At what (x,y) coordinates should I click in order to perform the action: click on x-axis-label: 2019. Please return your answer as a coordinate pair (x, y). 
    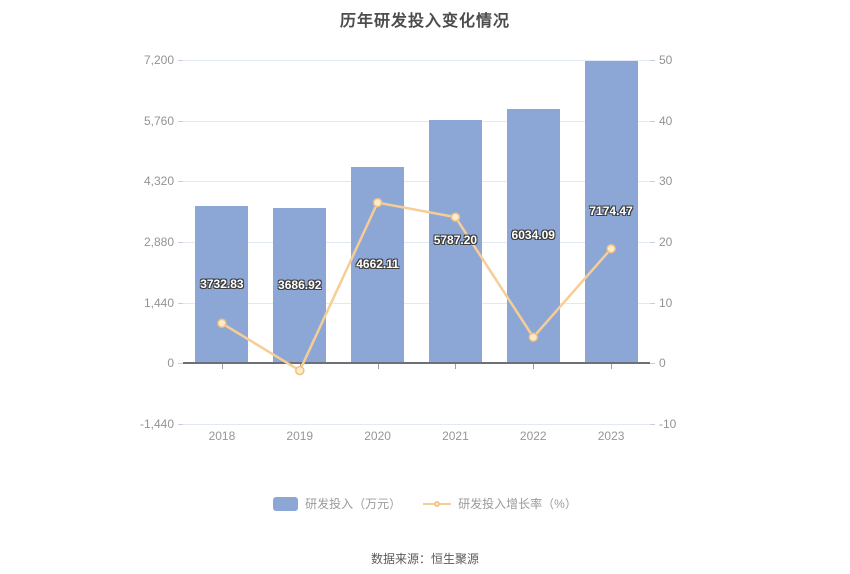
    Looking at the image, I should click on (300, 436).